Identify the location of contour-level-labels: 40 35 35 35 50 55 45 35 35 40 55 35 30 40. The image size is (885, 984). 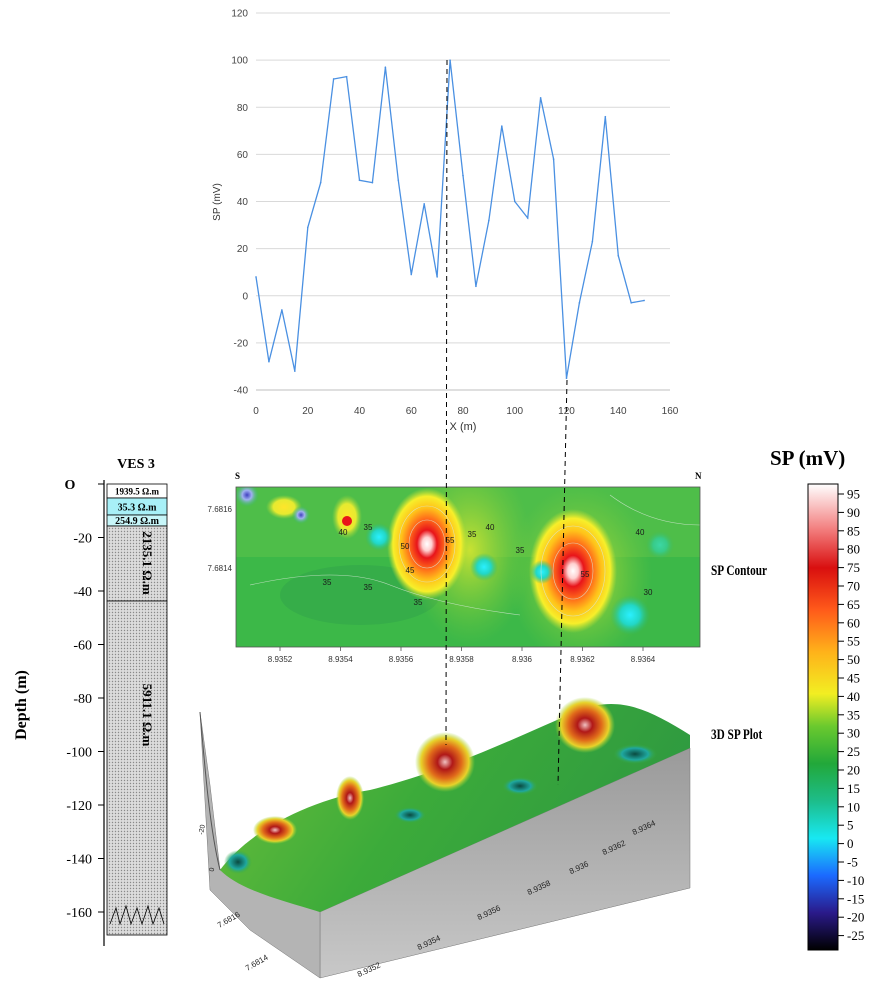
(488, 565).